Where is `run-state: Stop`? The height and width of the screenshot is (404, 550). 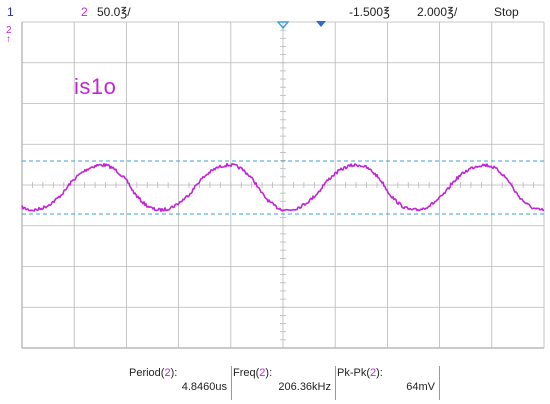 run-state: Stop is located at coordinates (506, 12).